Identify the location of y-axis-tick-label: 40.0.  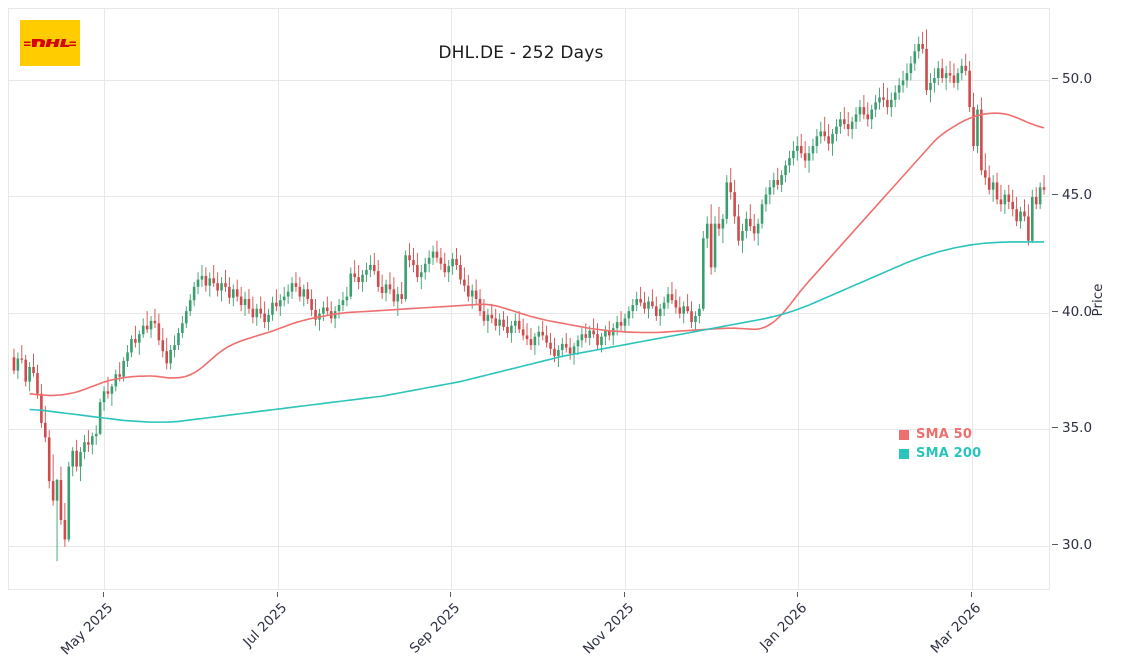
(1077, 312).